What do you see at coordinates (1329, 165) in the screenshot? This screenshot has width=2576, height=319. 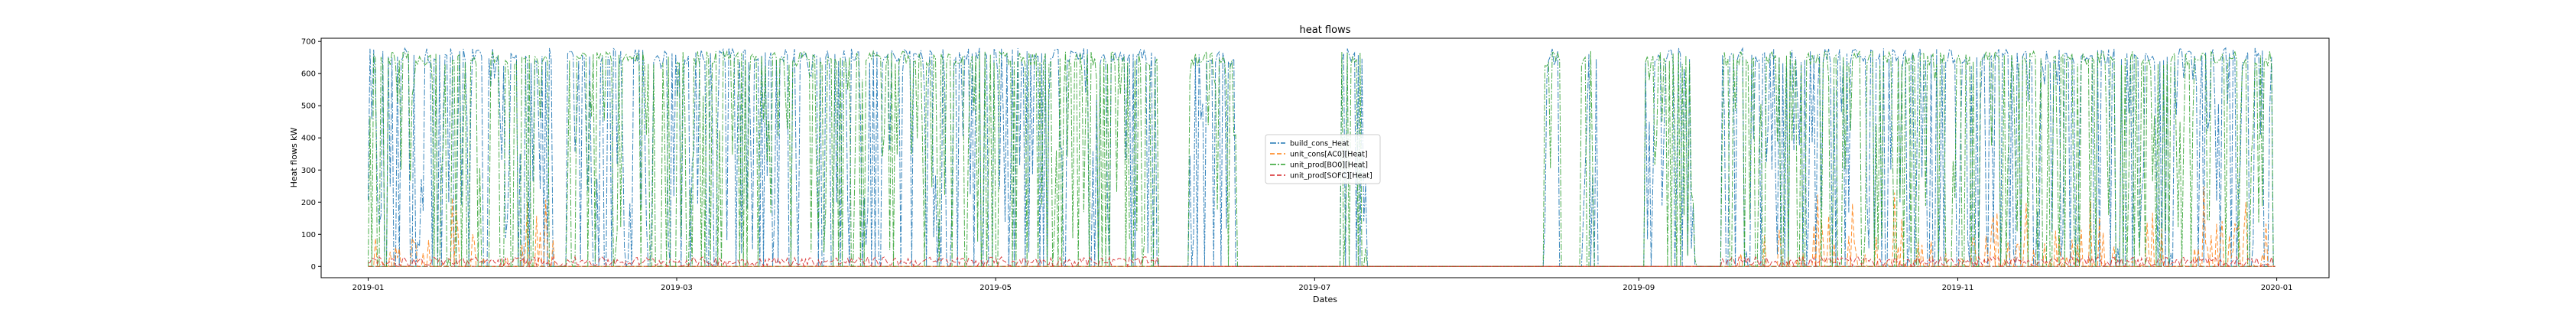 I see `legend-label: unit_prod[BO0][Heat]` at bounding box center [1329, 165].